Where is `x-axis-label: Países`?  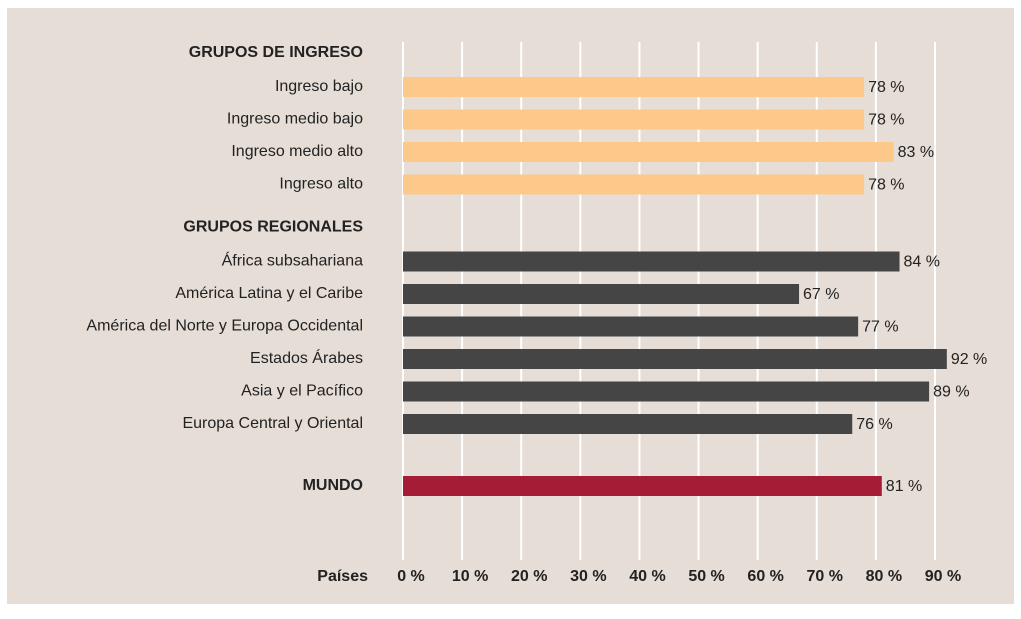
x-axis-label: Países is located at coordinates (342, 576).